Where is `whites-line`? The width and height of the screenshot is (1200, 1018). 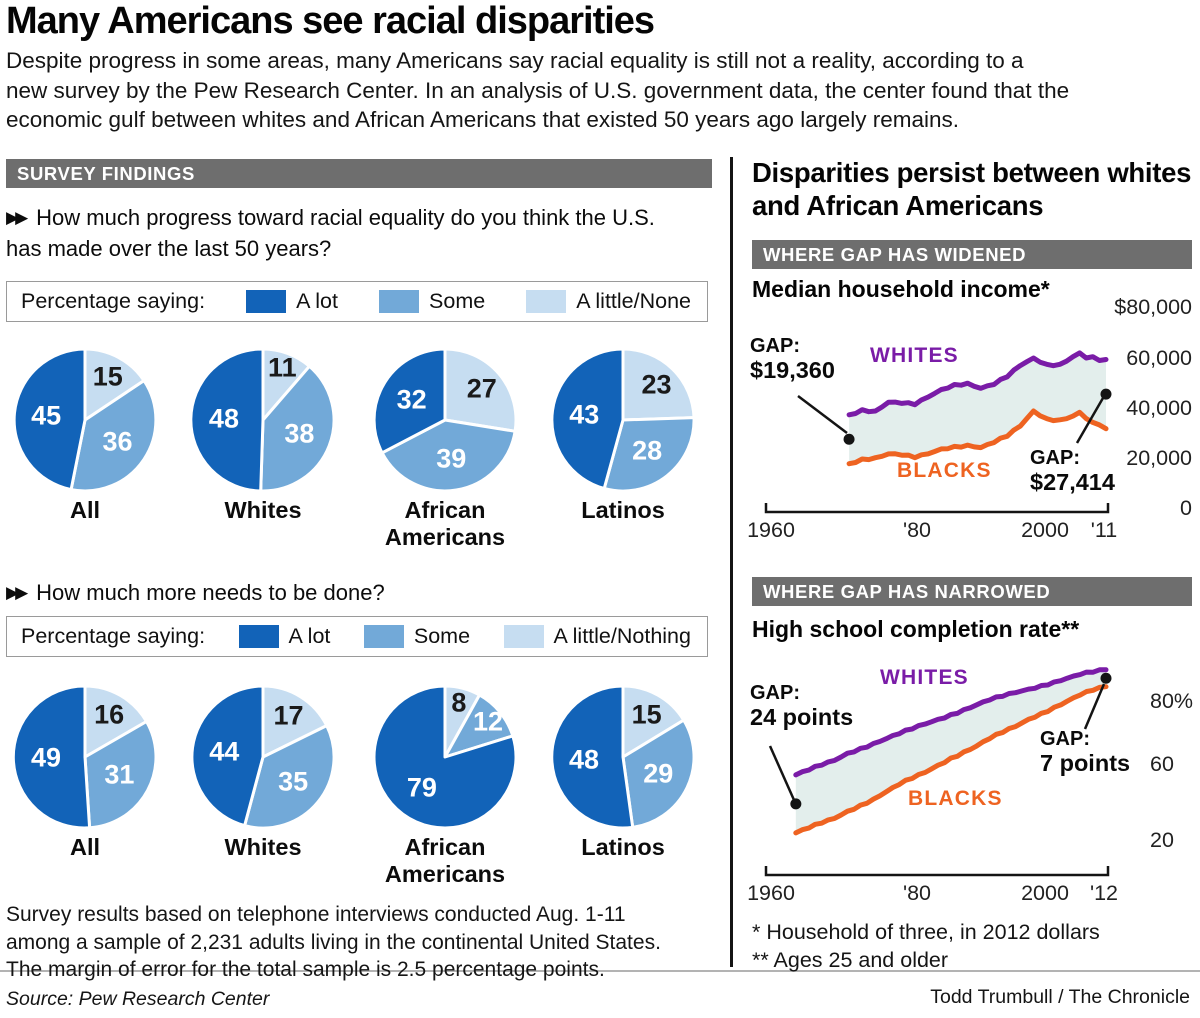 whites-line is located at coordinates (977, 384).